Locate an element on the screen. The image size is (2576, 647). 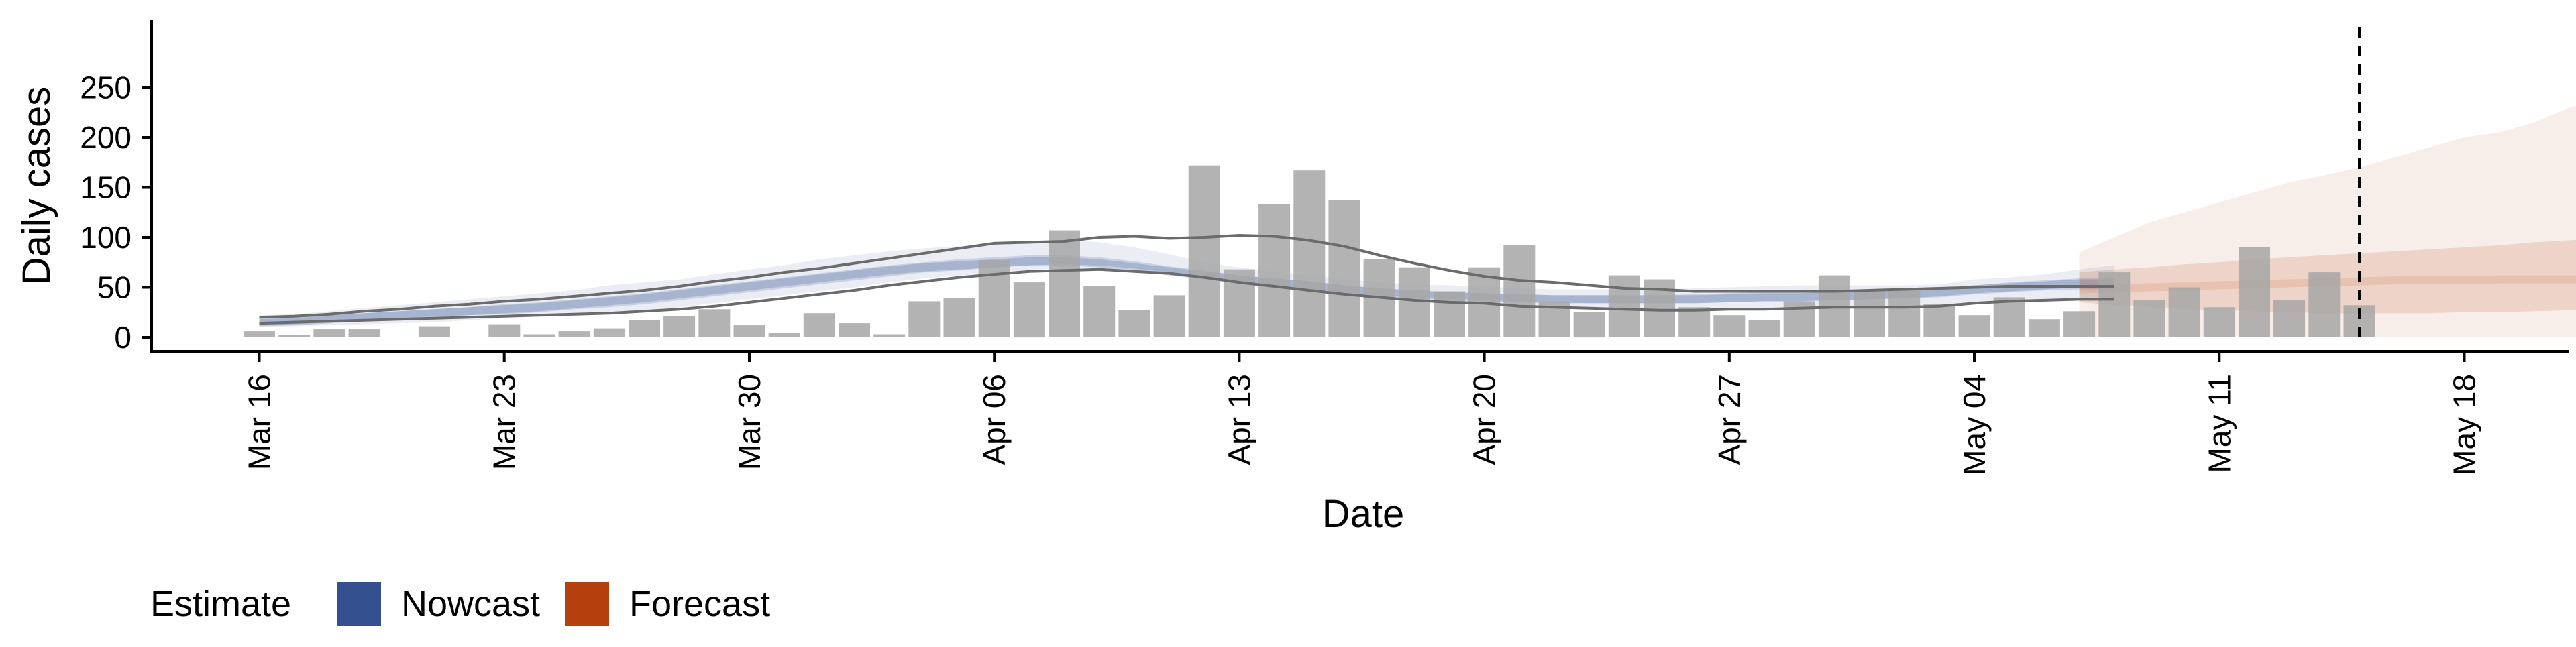
y-tick-label: 200 is located at coordinates (105, 137).